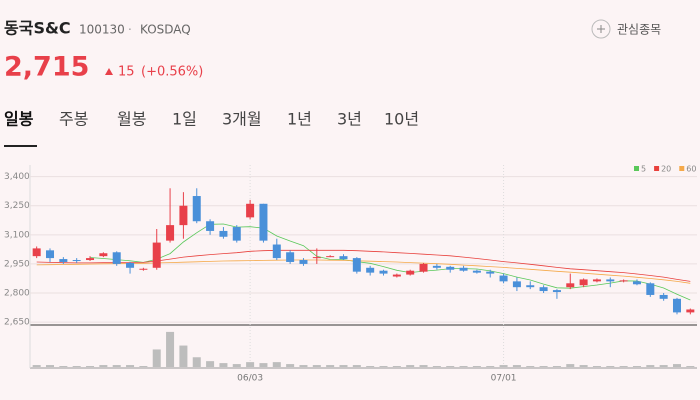 Image resolution: width=700 pixels, height=400 pixels. What do you see at coordinates (626, 29) in the screenshot?
I see `watchlist-button: 관심종목` at bounding box center [626, 29].